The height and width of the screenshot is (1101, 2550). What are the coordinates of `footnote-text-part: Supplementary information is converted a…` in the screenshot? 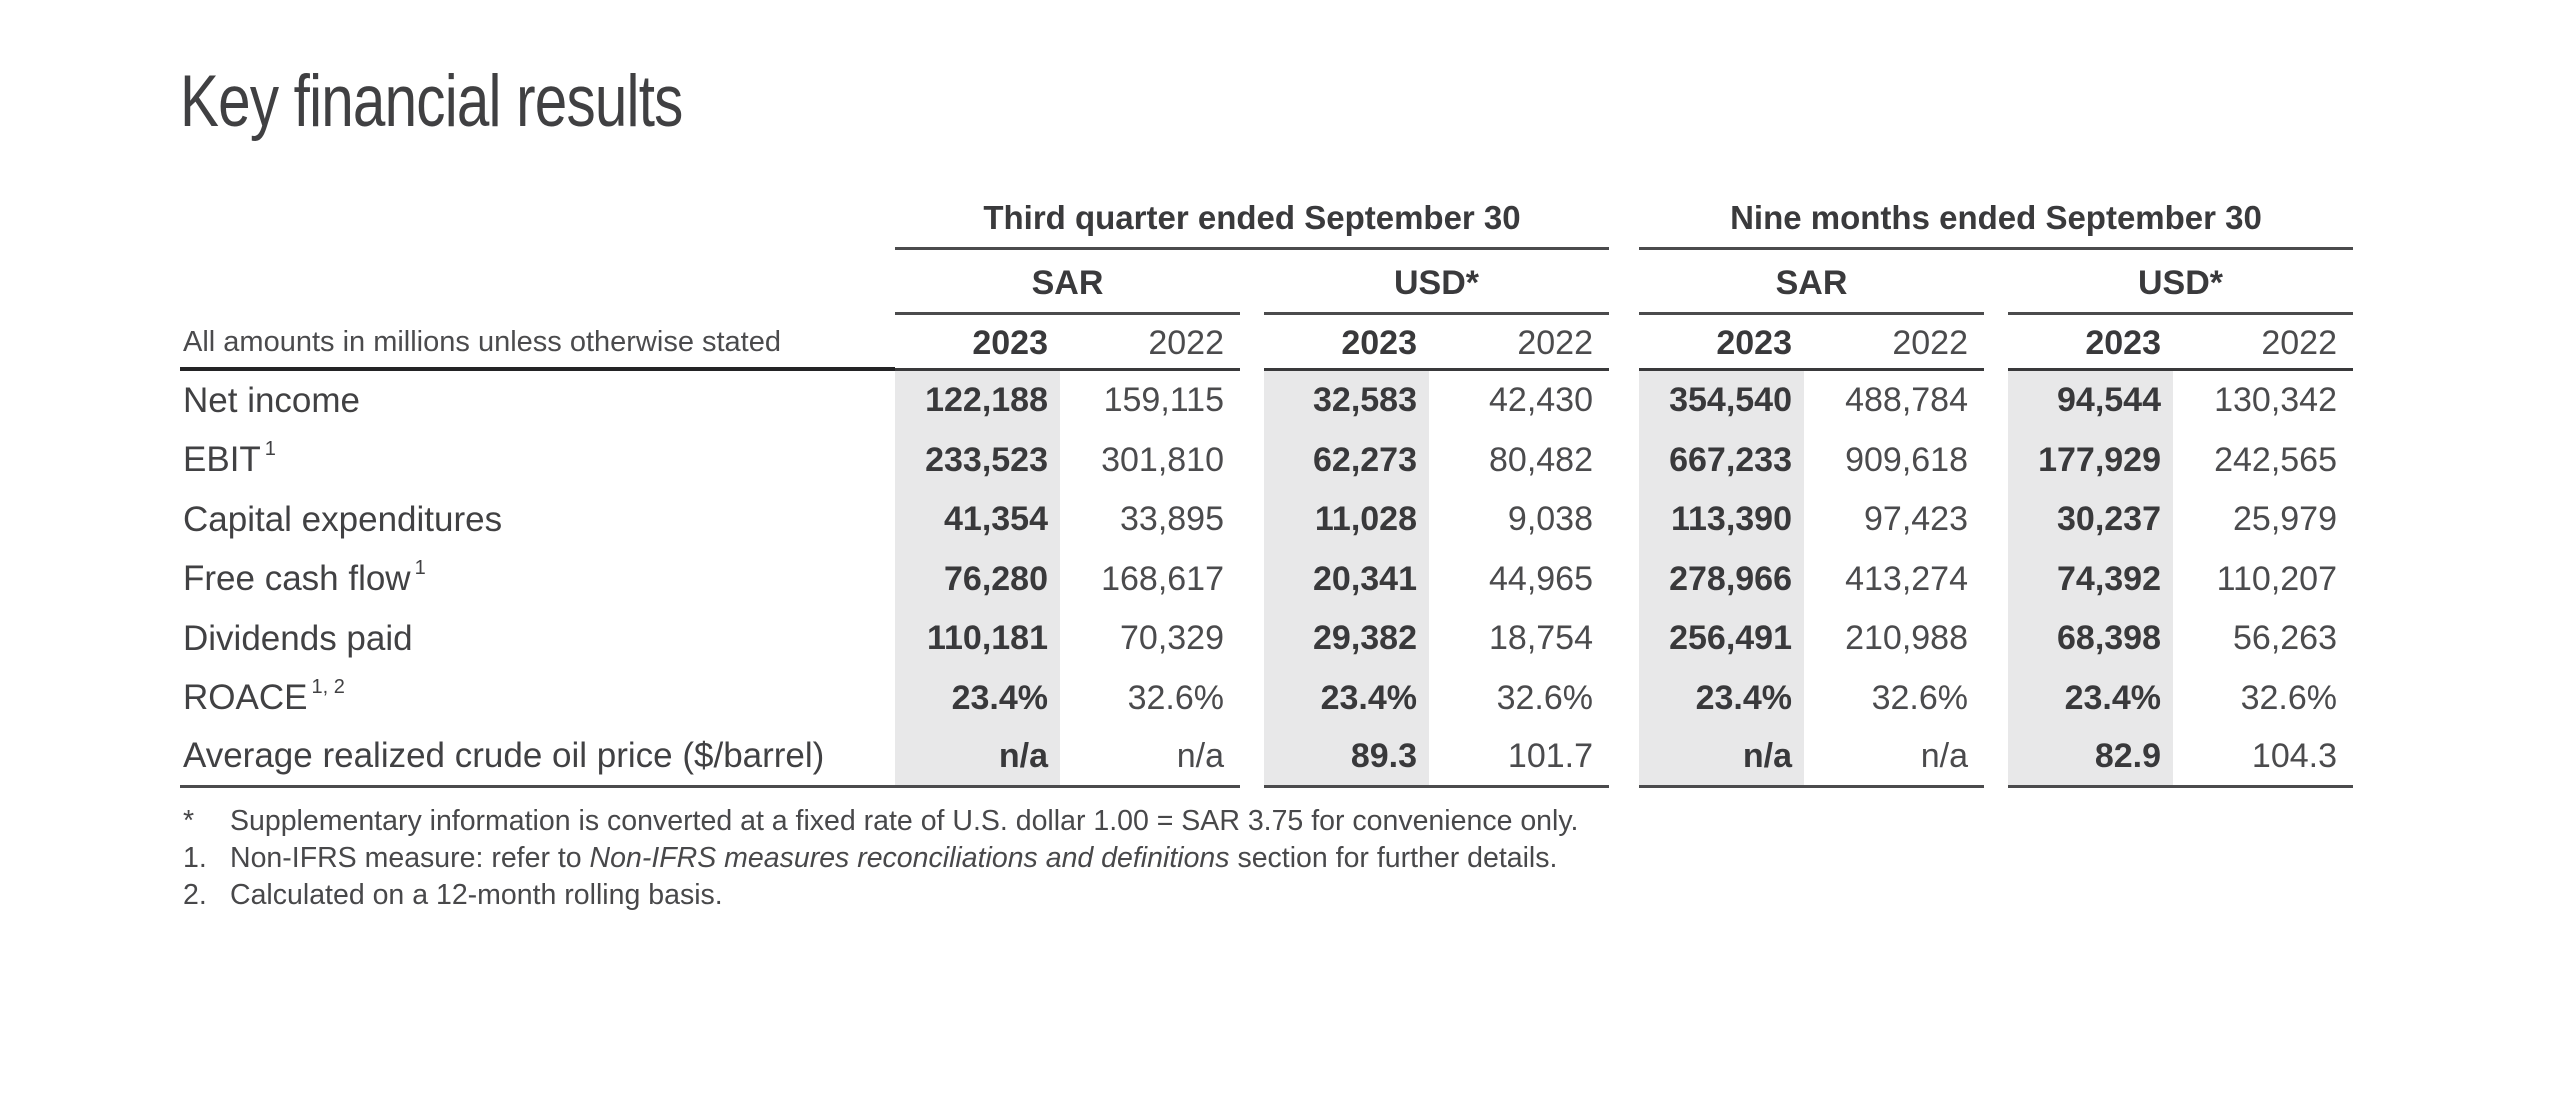 It's located at (904, 821).